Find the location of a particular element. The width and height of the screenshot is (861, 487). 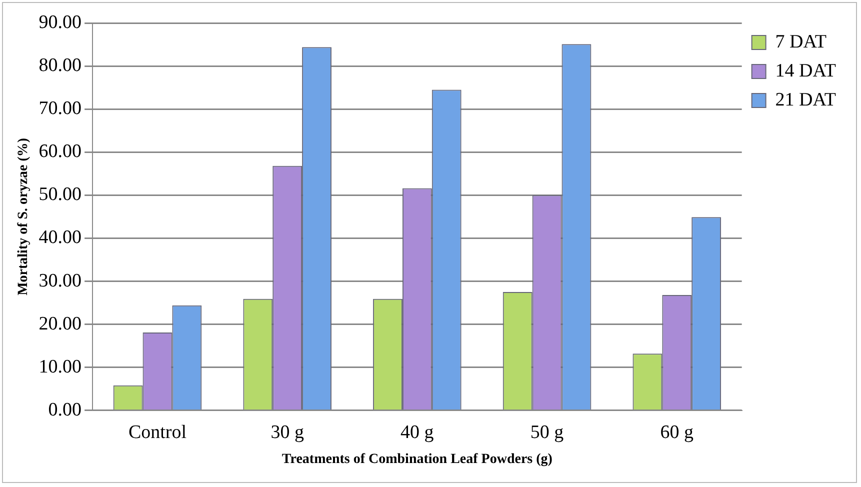

y-tick-label: 30.00 is located at coordinates (60, 281).